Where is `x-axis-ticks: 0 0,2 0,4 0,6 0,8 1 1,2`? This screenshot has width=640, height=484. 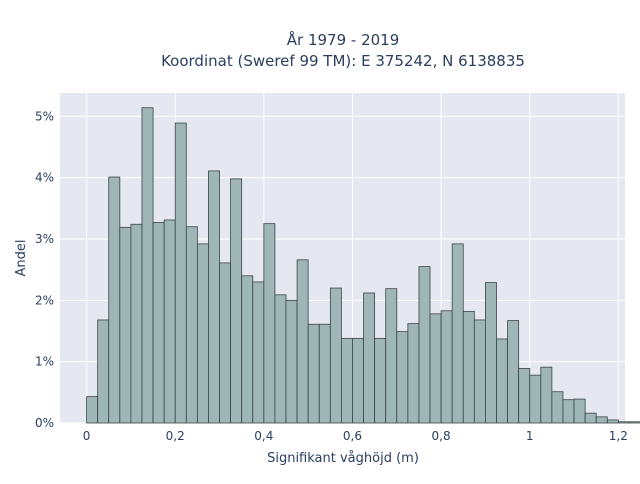
x-axis-ticks: 0 0,2 0,4 0,6 0,8 1 1,2 is located at coordinates (355, 436).